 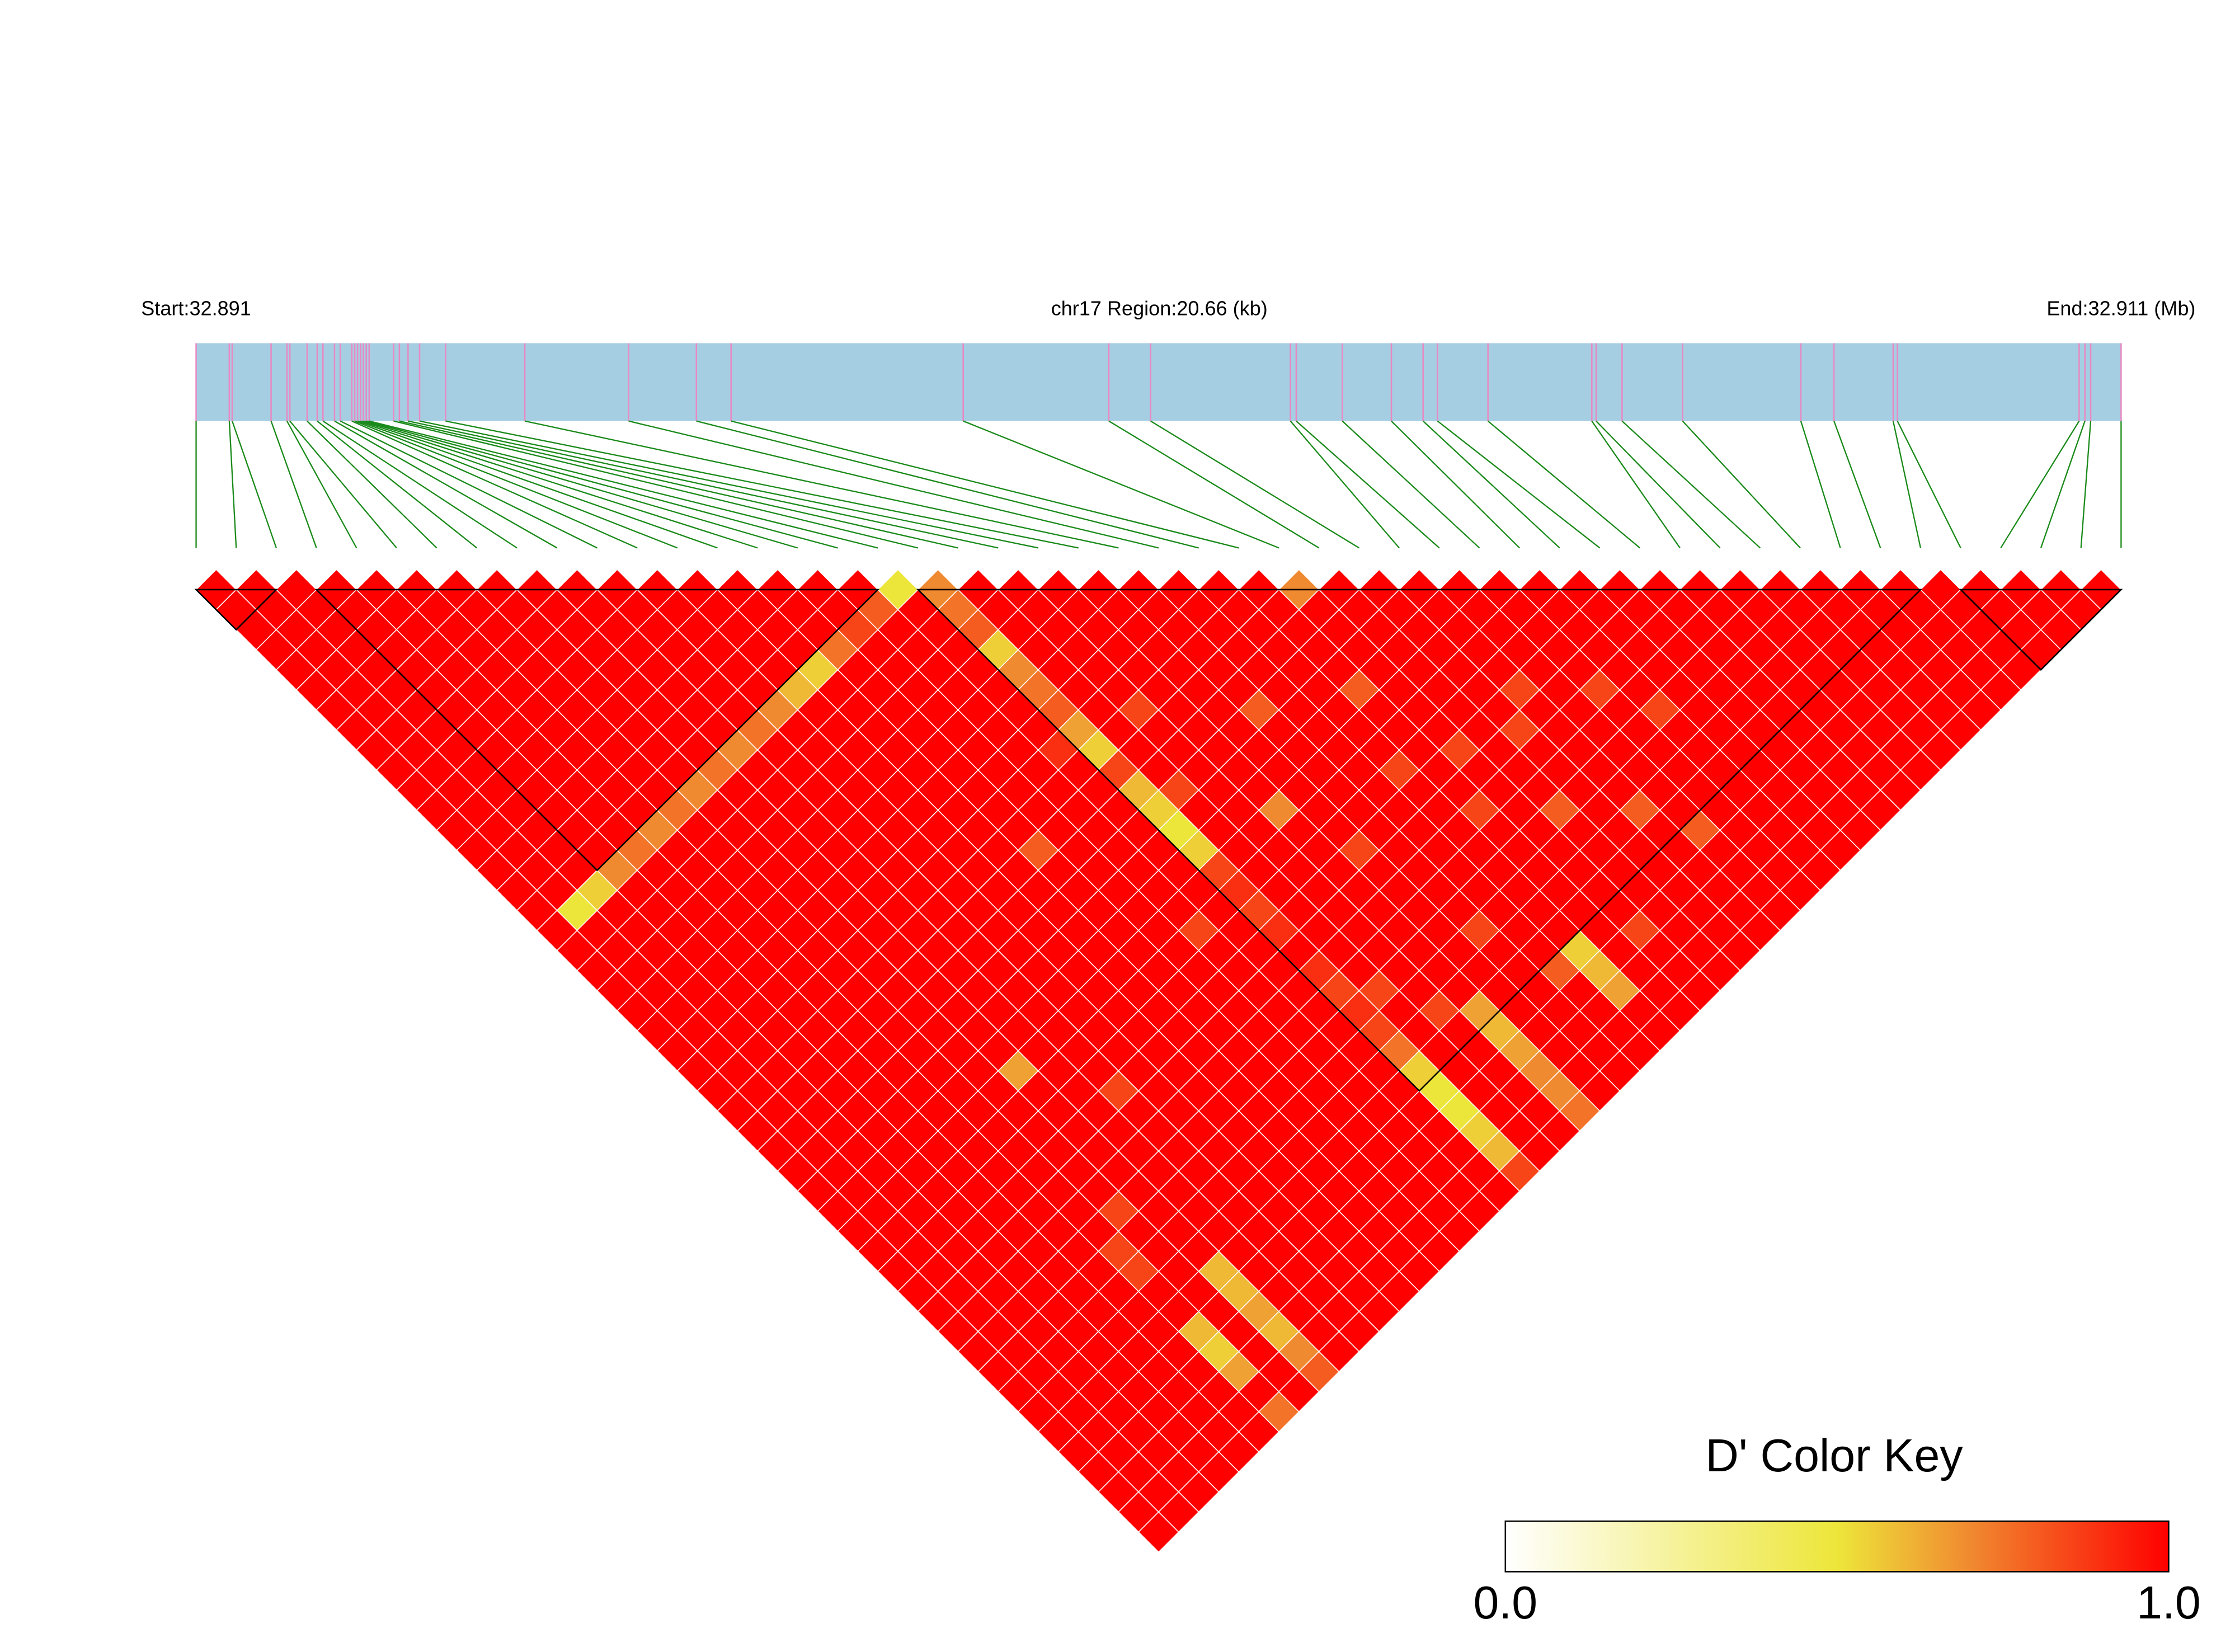 What do you see at coordinates (1837, 1547) in the screenshot?
I see `colorbar` at bounding box center [1837, 1547].